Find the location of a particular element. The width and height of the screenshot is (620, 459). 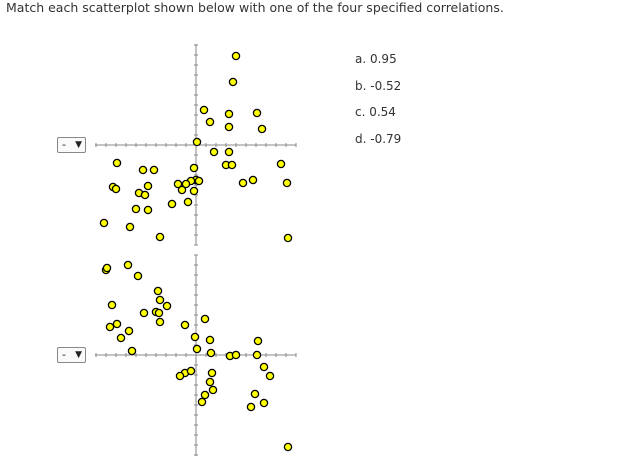

option-d: d. -0.79 is located at coordinates (378, 139).